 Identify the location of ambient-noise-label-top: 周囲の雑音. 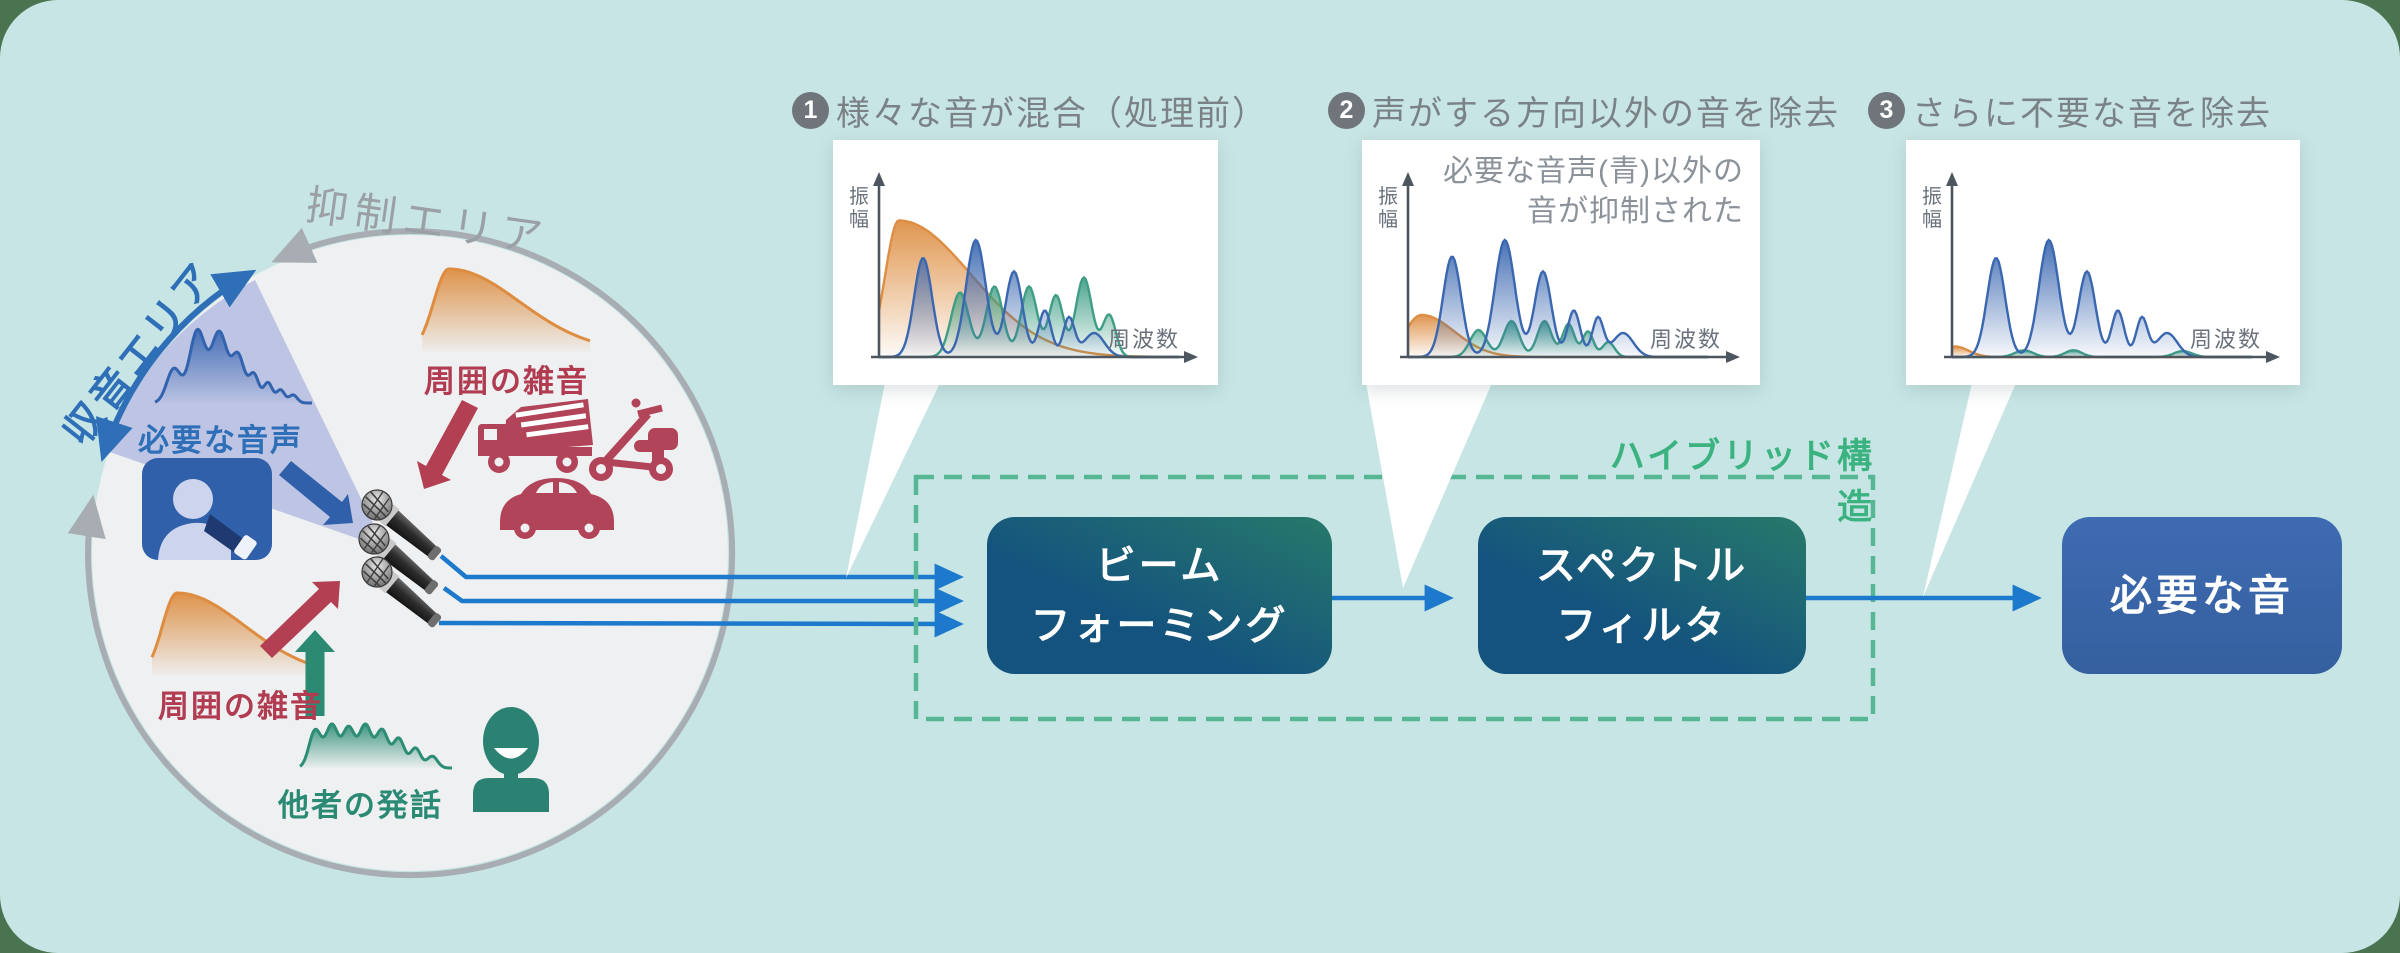
(506, 381).